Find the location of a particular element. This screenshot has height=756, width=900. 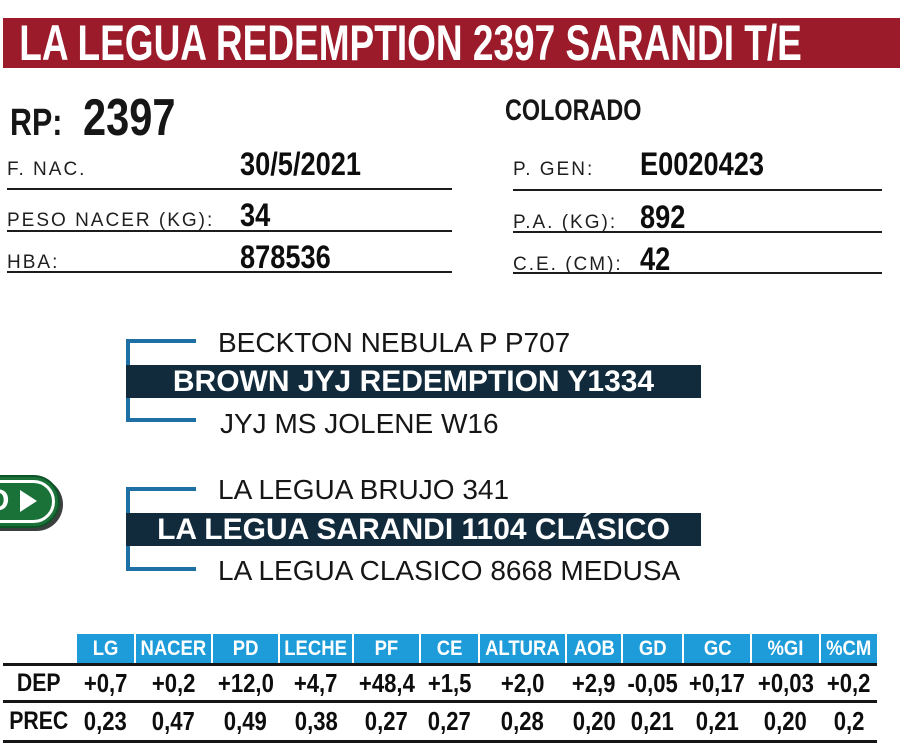

title-banner: LA LEGUA REDEMPTION 2397 SARANDI T/E is located at coordinates (451, 43).